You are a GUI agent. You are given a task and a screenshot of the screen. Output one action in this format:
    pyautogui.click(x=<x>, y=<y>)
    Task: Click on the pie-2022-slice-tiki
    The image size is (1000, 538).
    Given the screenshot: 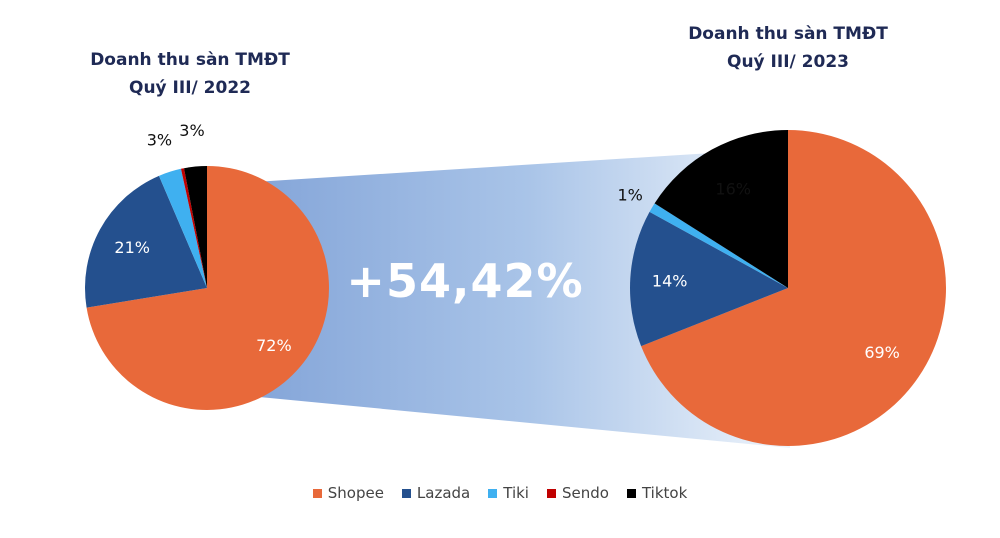 What is the action you would take?
    pyautogui.click(x=182, y=228)
    